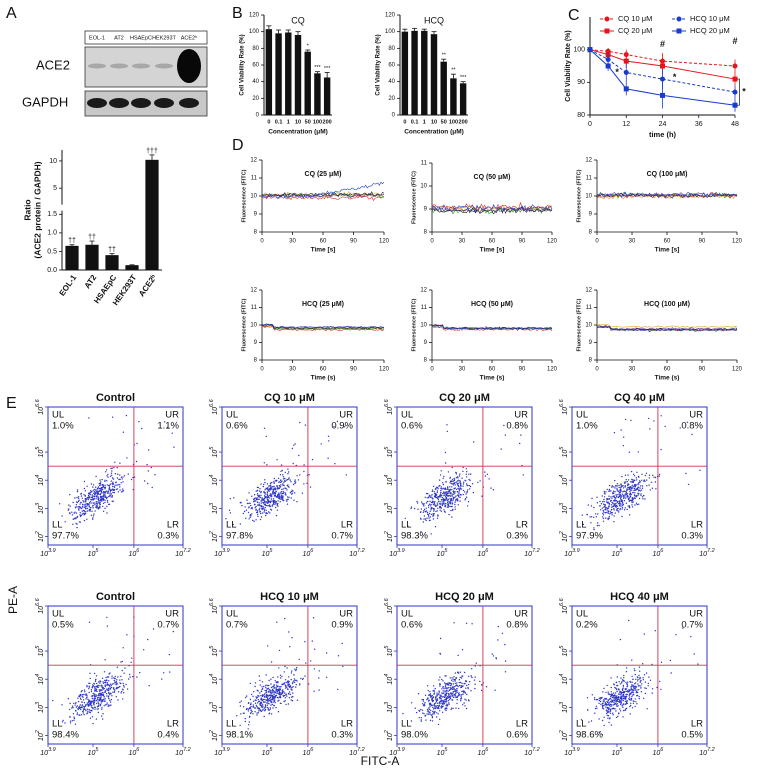 The width and height of the screenshot is (759, 774). What do you see at coordinates (237, 13) in the screenshot?
I see `panel-label: B` at bounding box center [237, 13].